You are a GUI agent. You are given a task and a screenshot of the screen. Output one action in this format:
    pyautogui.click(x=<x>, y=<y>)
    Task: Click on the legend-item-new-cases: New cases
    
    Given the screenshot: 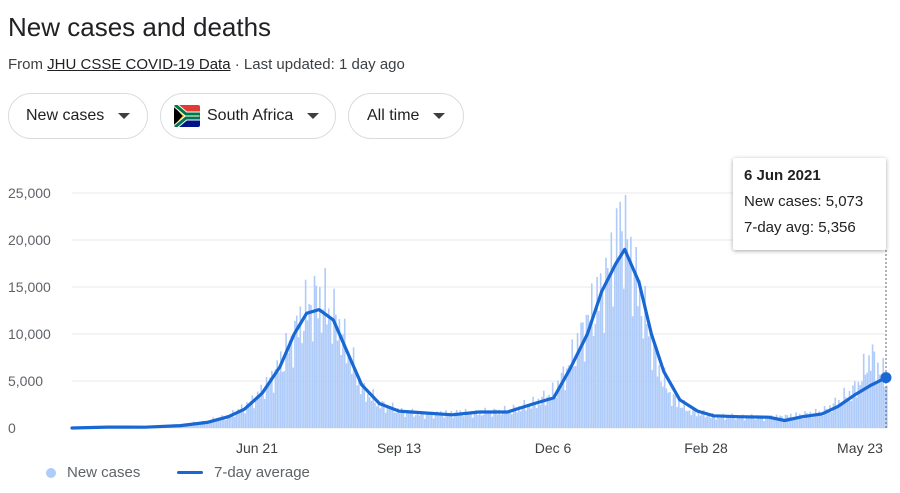 What is the action you would take?
    pyautogui.click(x=93, y=472)
    